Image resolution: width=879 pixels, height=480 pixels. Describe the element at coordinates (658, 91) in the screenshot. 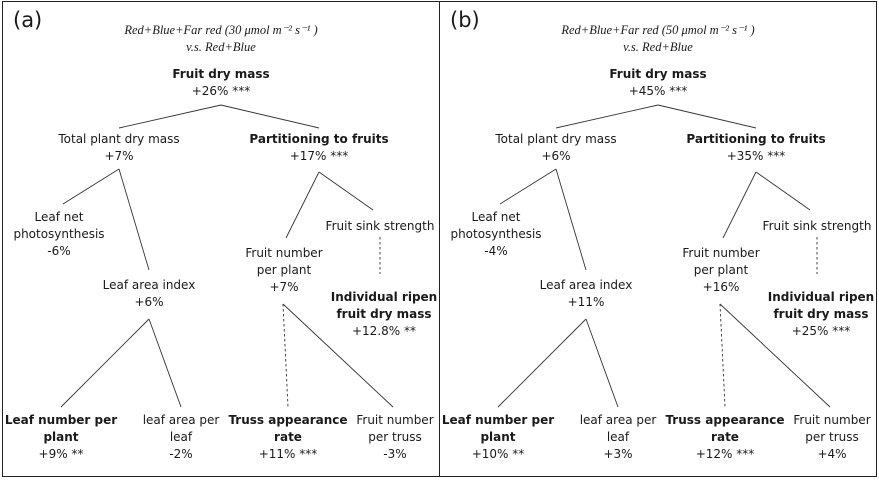

I see `node-value: +45% ***` at that location.